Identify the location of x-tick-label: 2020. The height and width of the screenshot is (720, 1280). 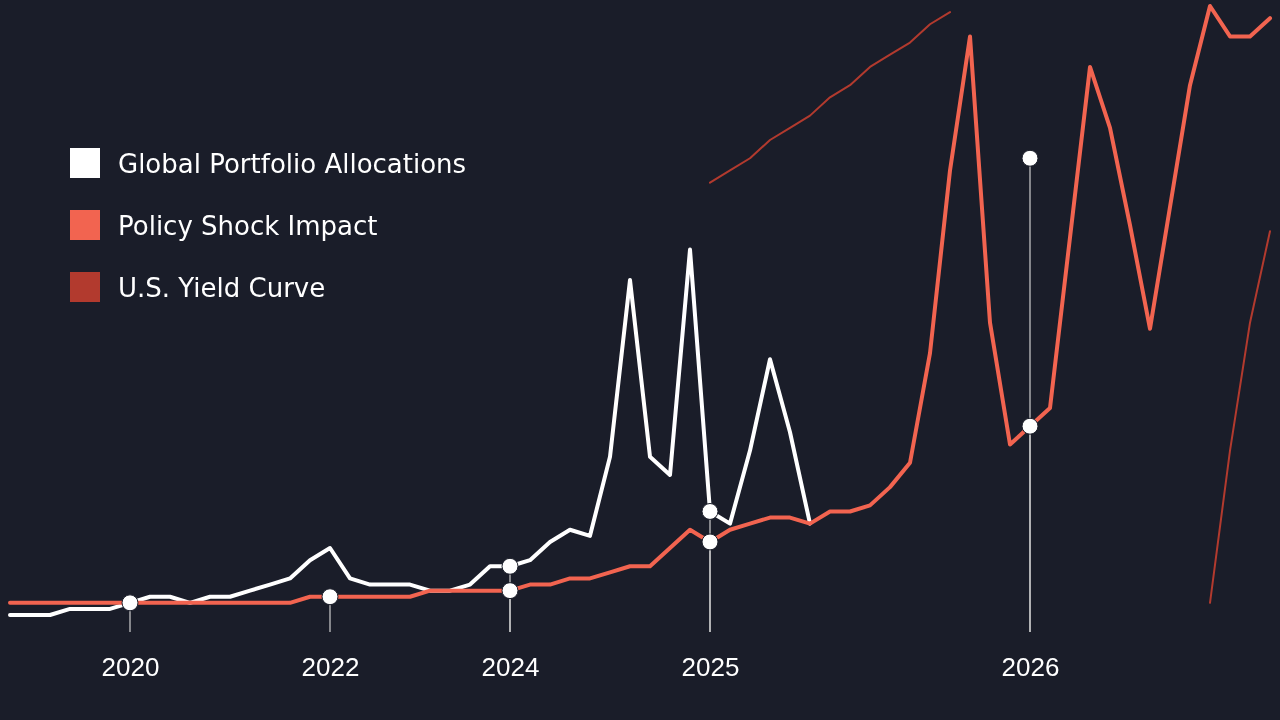
(130, 667).